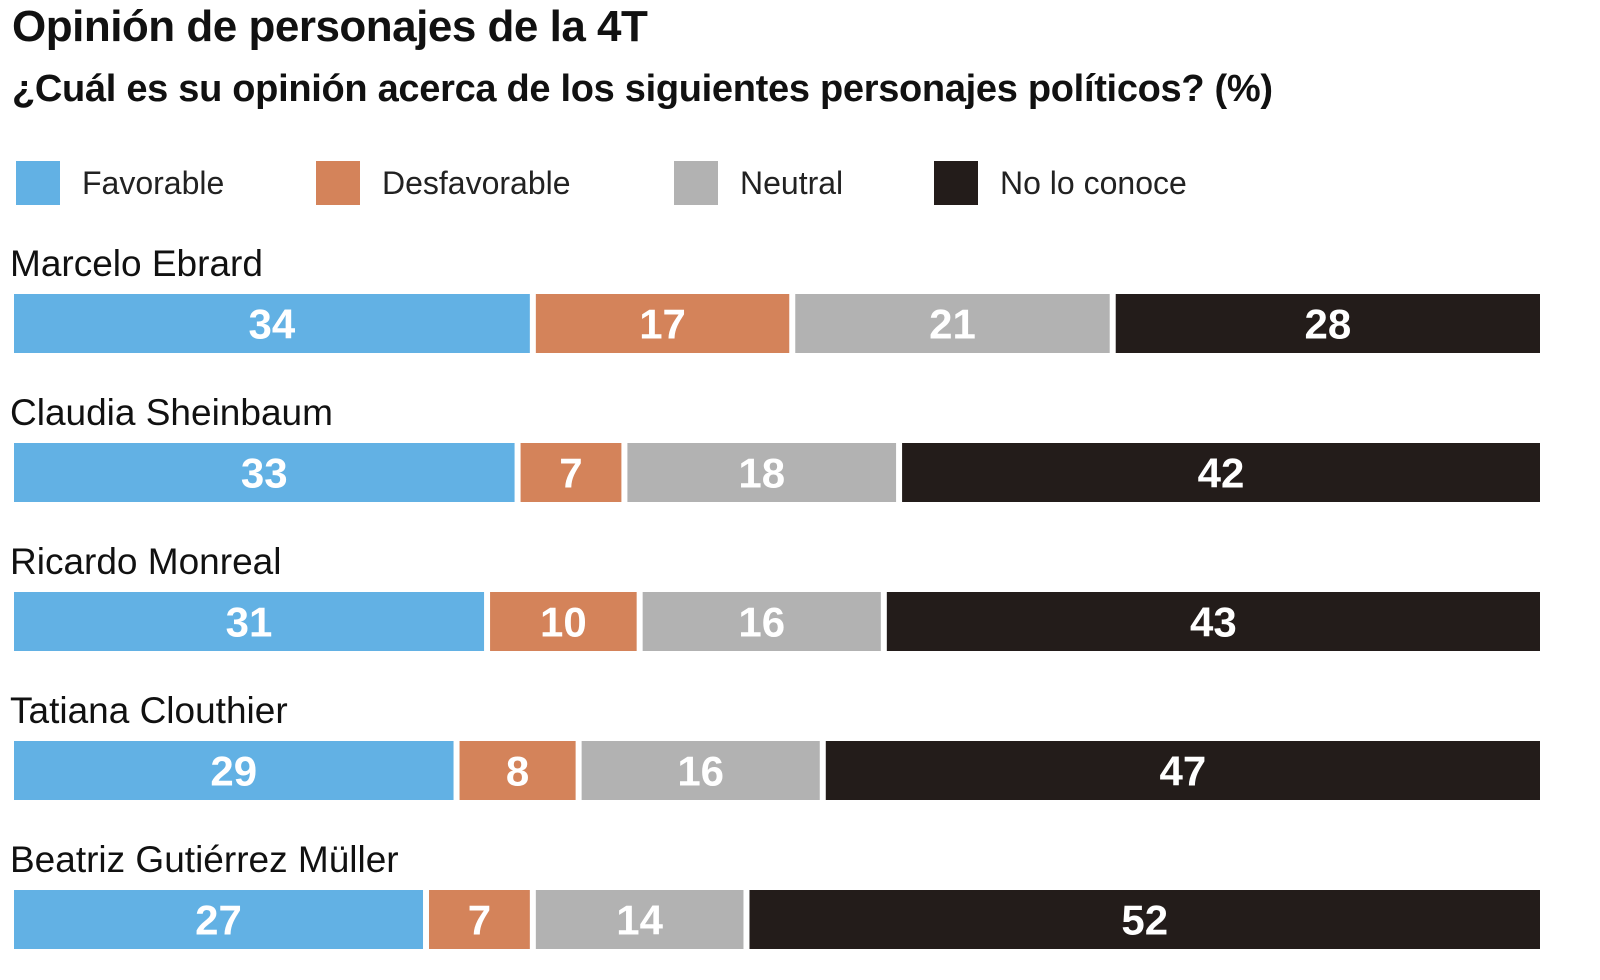 This screenshot has width=1600, height=980. I want to click on legend-item-favorable: Favorable, so click(120, 183).